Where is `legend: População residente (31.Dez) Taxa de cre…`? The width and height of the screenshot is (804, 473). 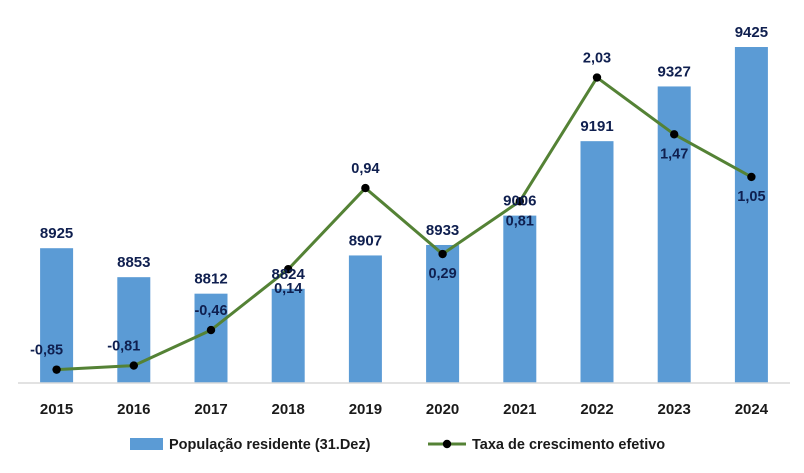 legend: População residente (31.Dez) Taxa de cre… is located at coordinates (397, 445).